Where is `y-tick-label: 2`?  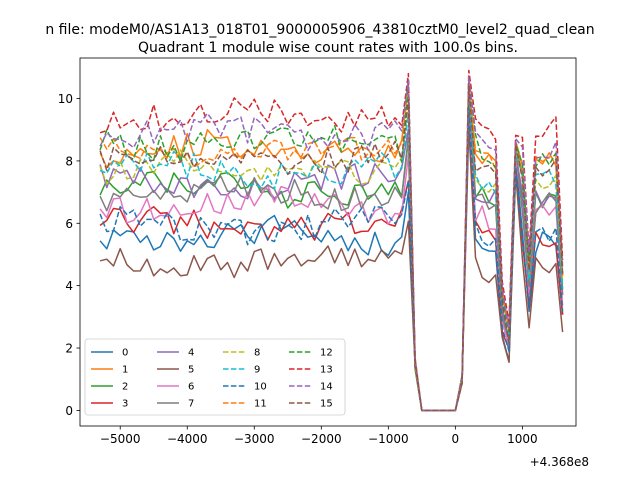 y-tick-label: 2 is located at coordinates (69, 349).